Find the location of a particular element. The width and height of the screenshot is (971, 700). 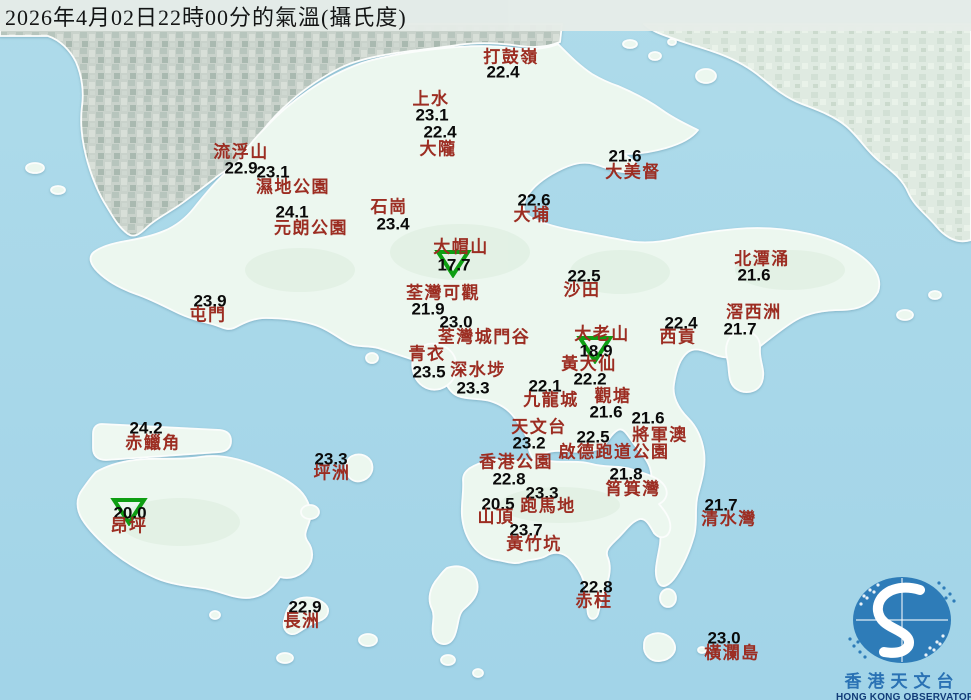

station-name: 上水 is located at coordinates (431, 99).